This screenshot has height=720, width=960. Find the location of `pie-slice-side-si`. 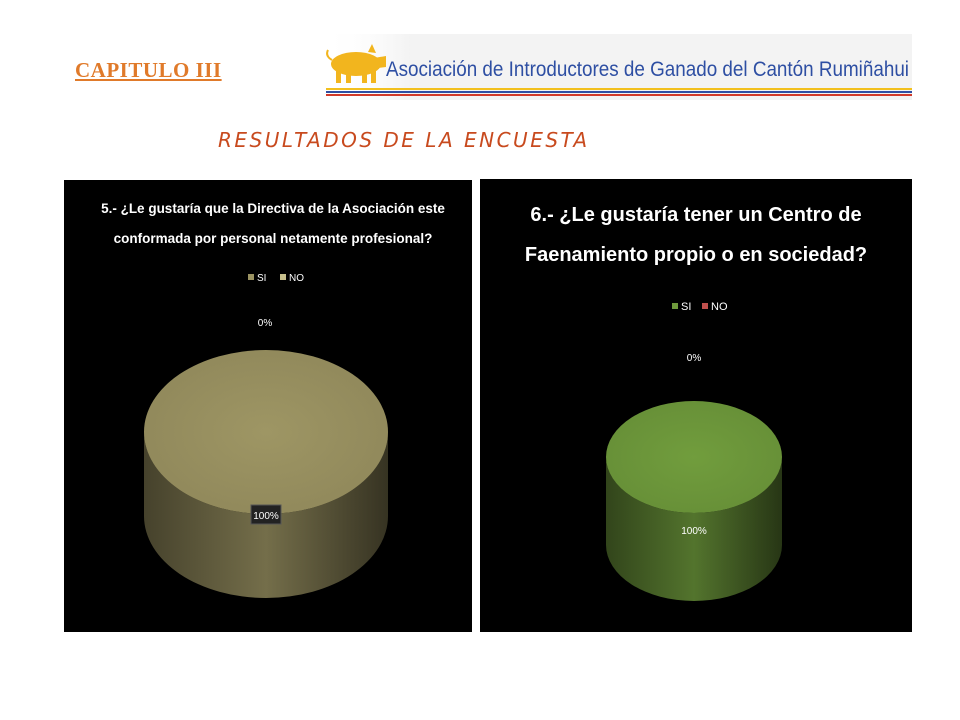

pie-slice-side-si is located at coordinates (694, 529).